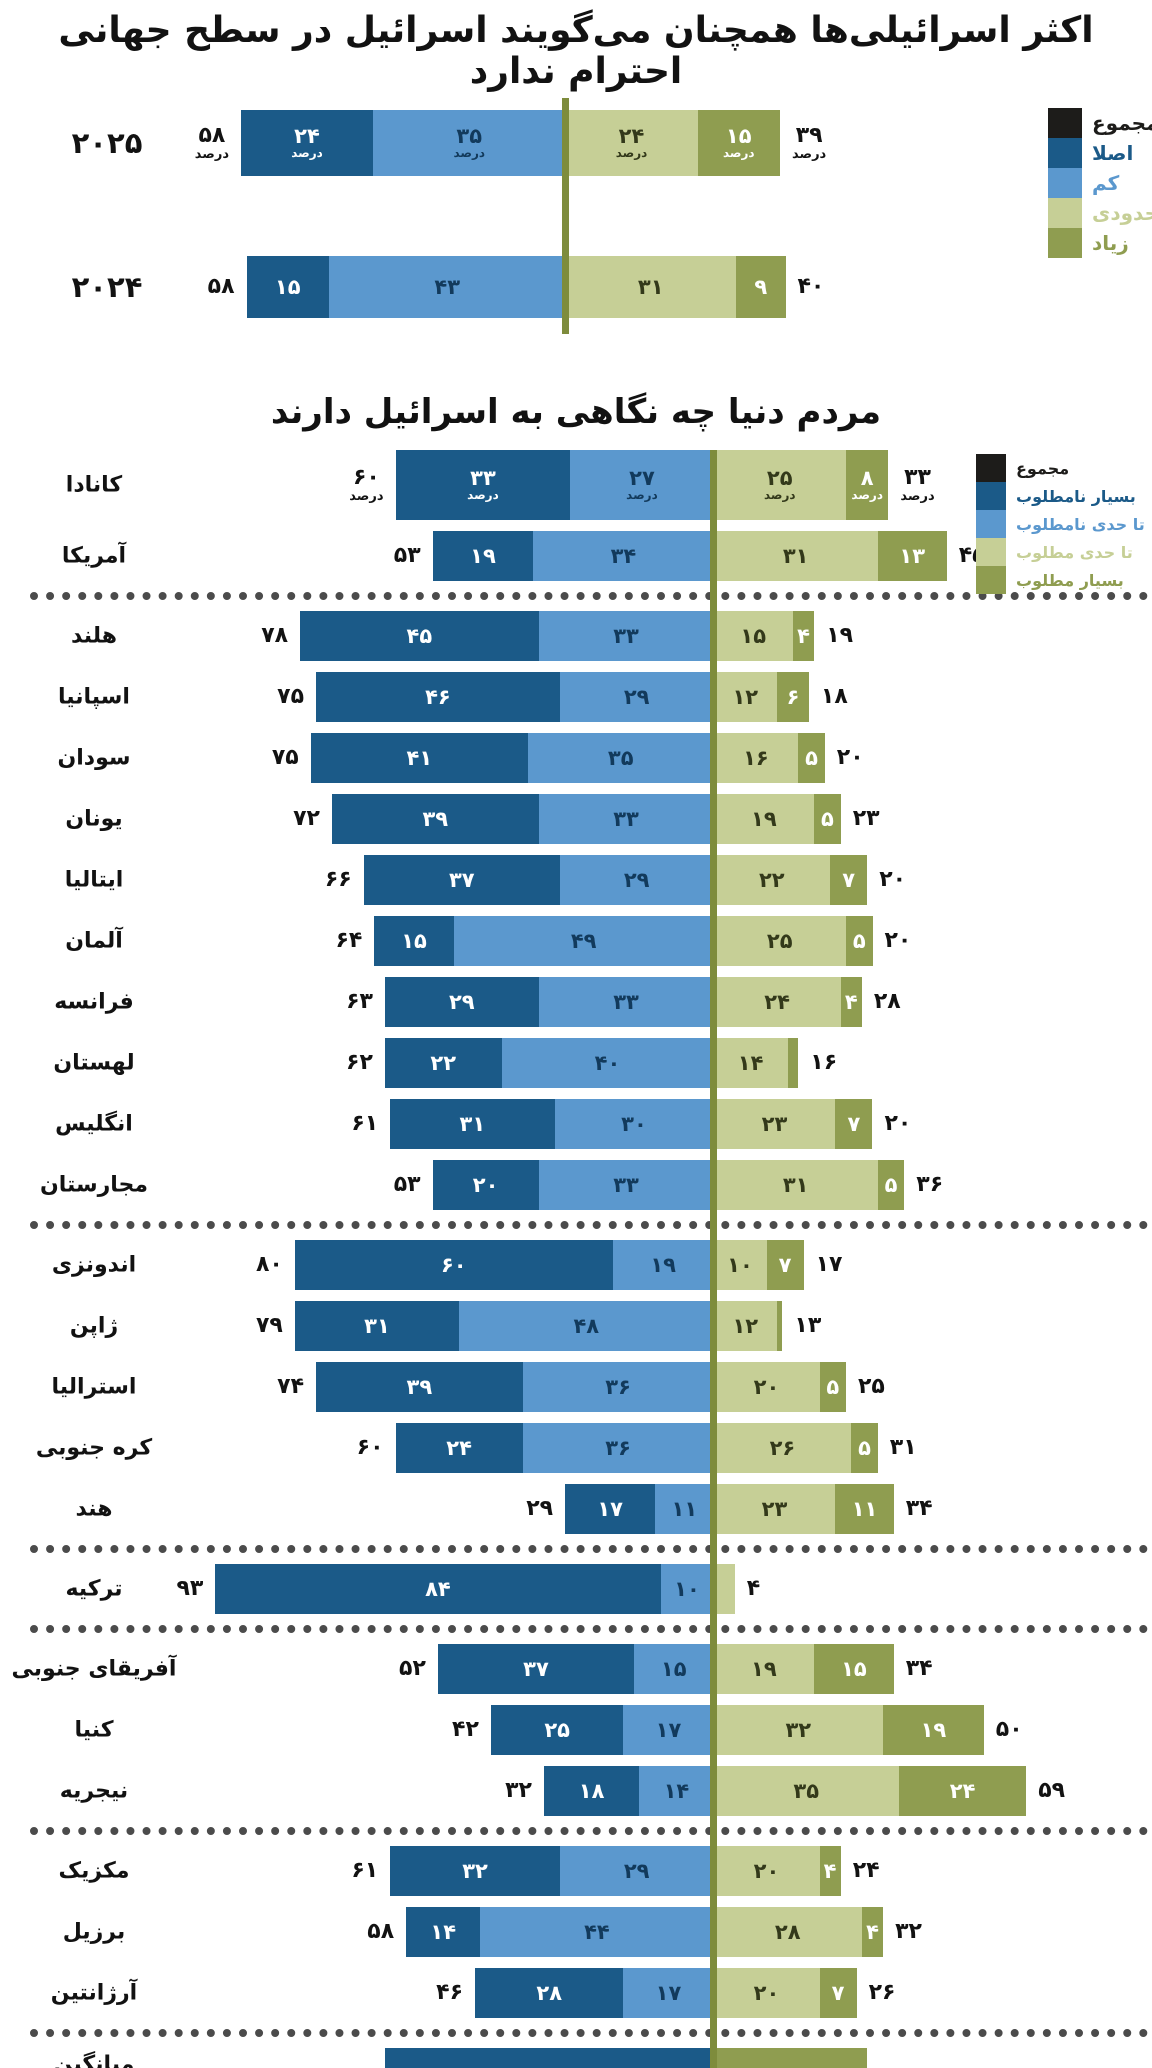 The width and height of the screenshot is (1152, 2068). What do you see at coordinates (1065, 243) in the screenshot?
I see `legend-swatch-olive` at bounding box center [1065, 243].